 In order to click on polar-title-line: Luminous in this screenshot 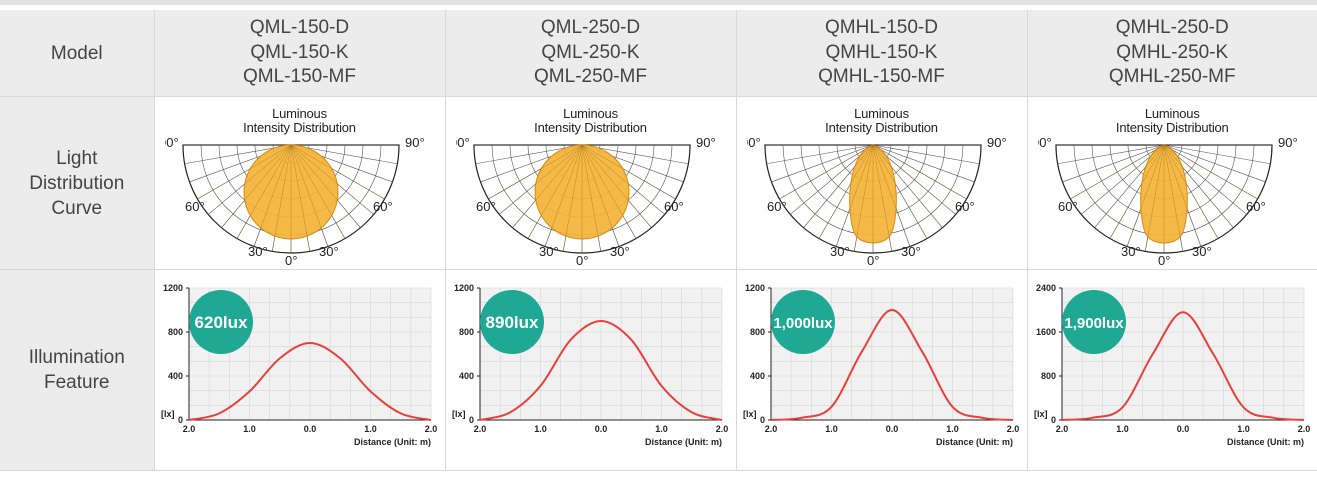, I will do `click(299, 113)`.